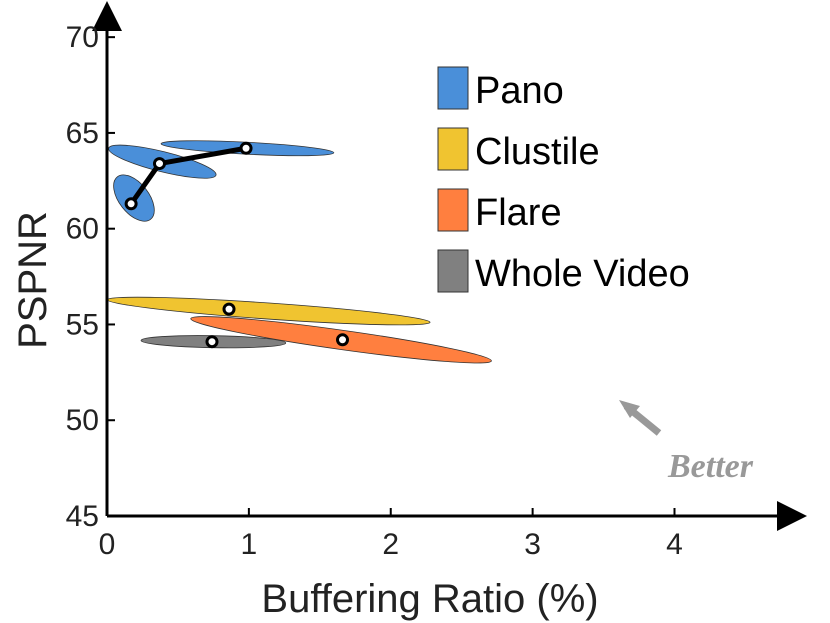 Image resolution: width=830 pixels, height=623 pixels. I want to click on y-tick-label: 65, so click(82, 133).